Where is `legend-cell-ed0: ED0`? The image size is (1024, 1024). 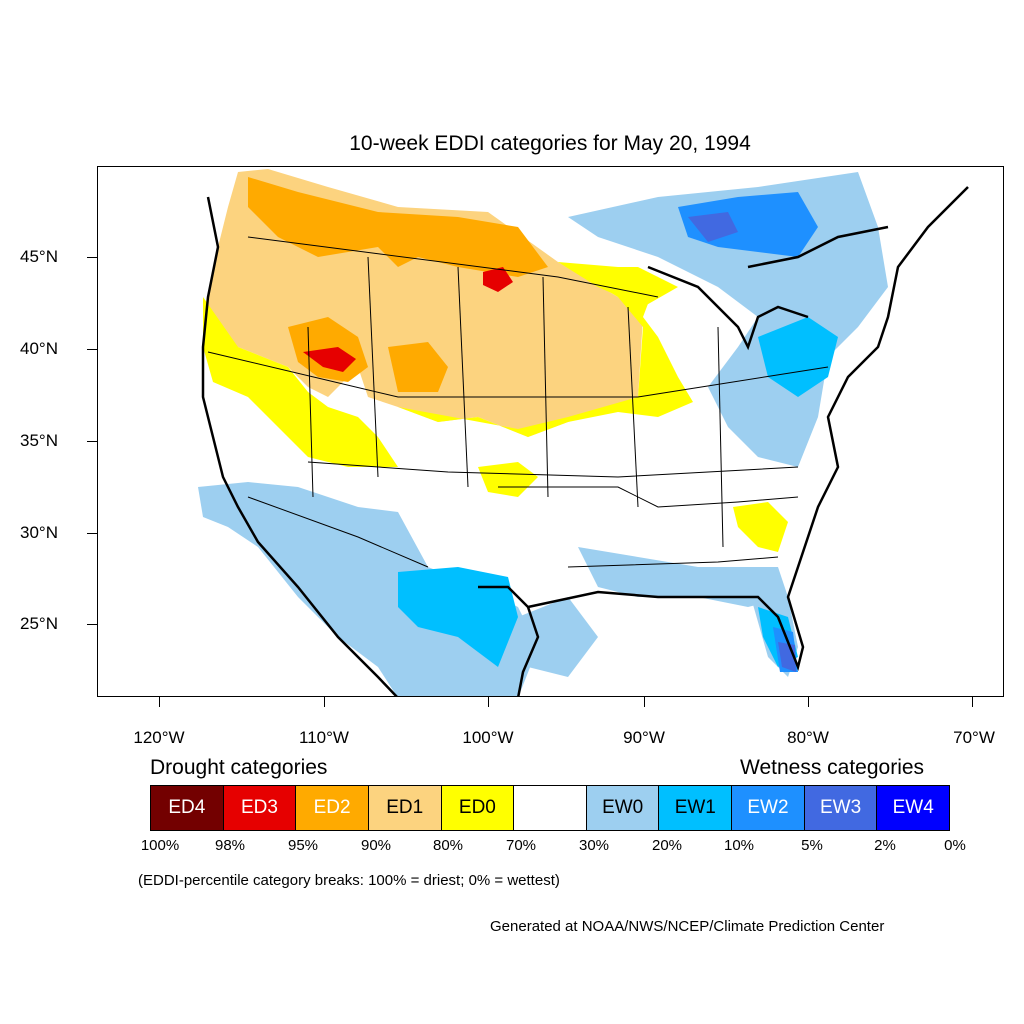 legend-cell-ed0: ED0 is located at coordinates (478, 808).